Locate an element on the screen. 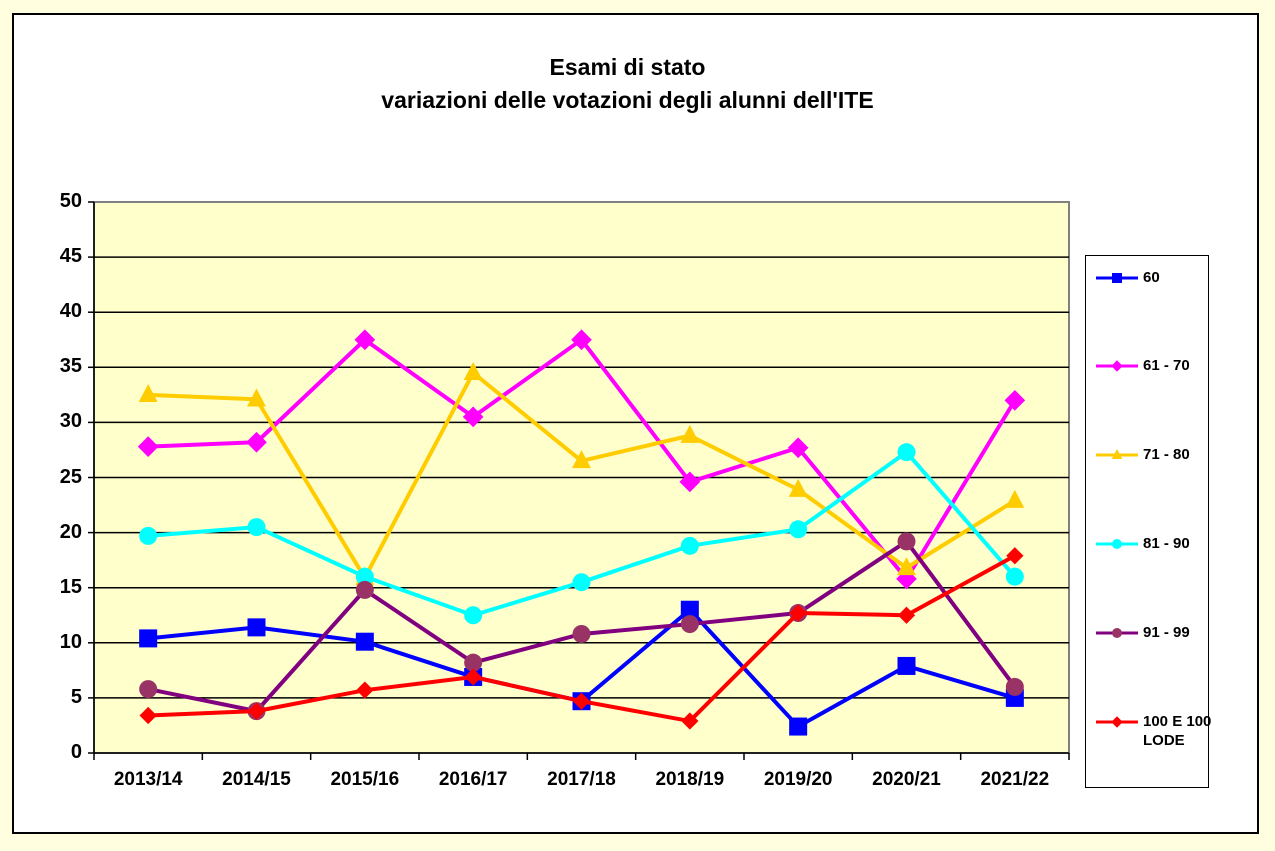 The image size is (1275, 851). legend-label: 81 - 90 is located at coordinates (1166, 543).